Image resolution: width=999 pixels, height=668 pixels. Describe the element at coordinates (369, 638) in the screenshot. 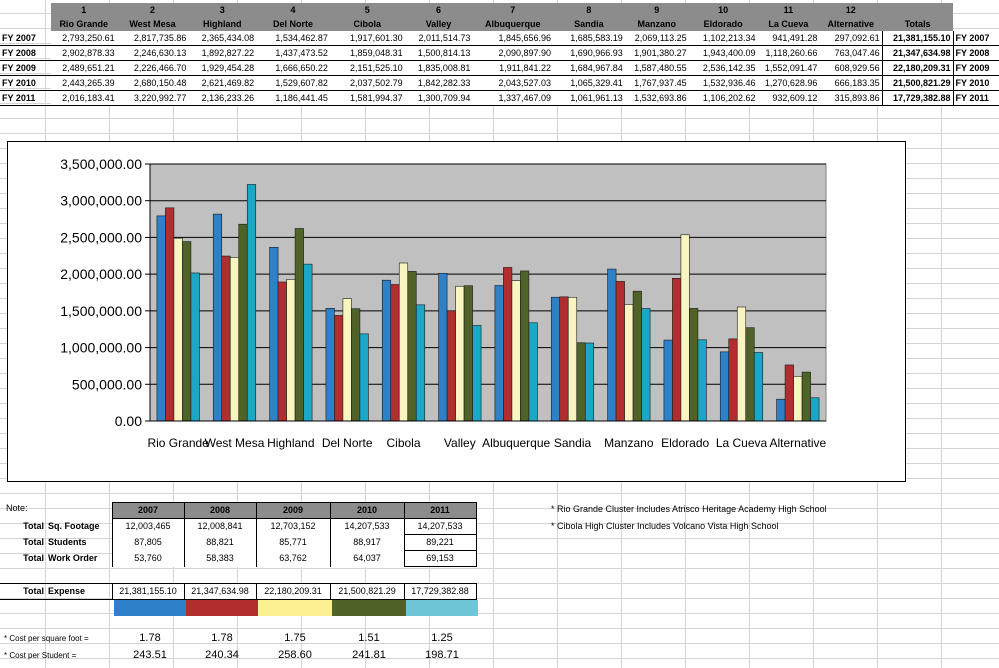

I see `cost-value: 1.51` at that location.